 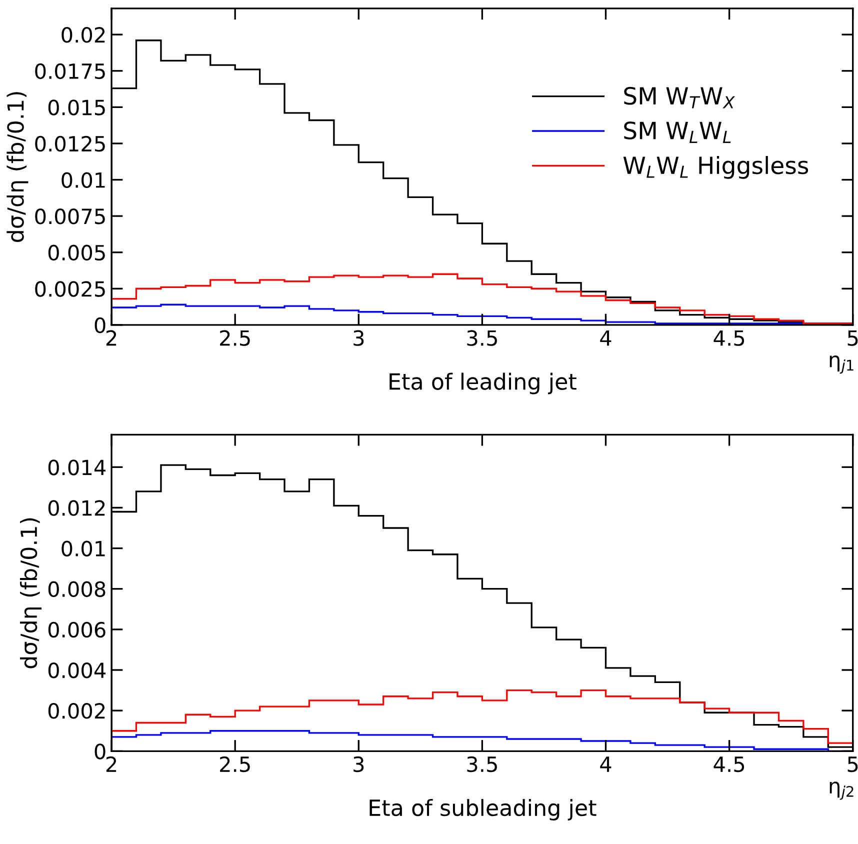 What do you see at coordinates (715, 167) in the screenshot?
I see `legend-label: W$_{L}$W$_{L}$ Higgsless` at bounding box center [715, 167].